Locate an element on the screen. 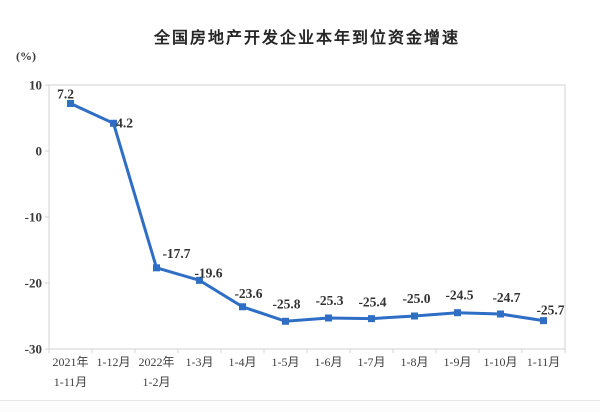 The image size is (600, 412). data-label: -25.8 is located at coordinates (286, 303).